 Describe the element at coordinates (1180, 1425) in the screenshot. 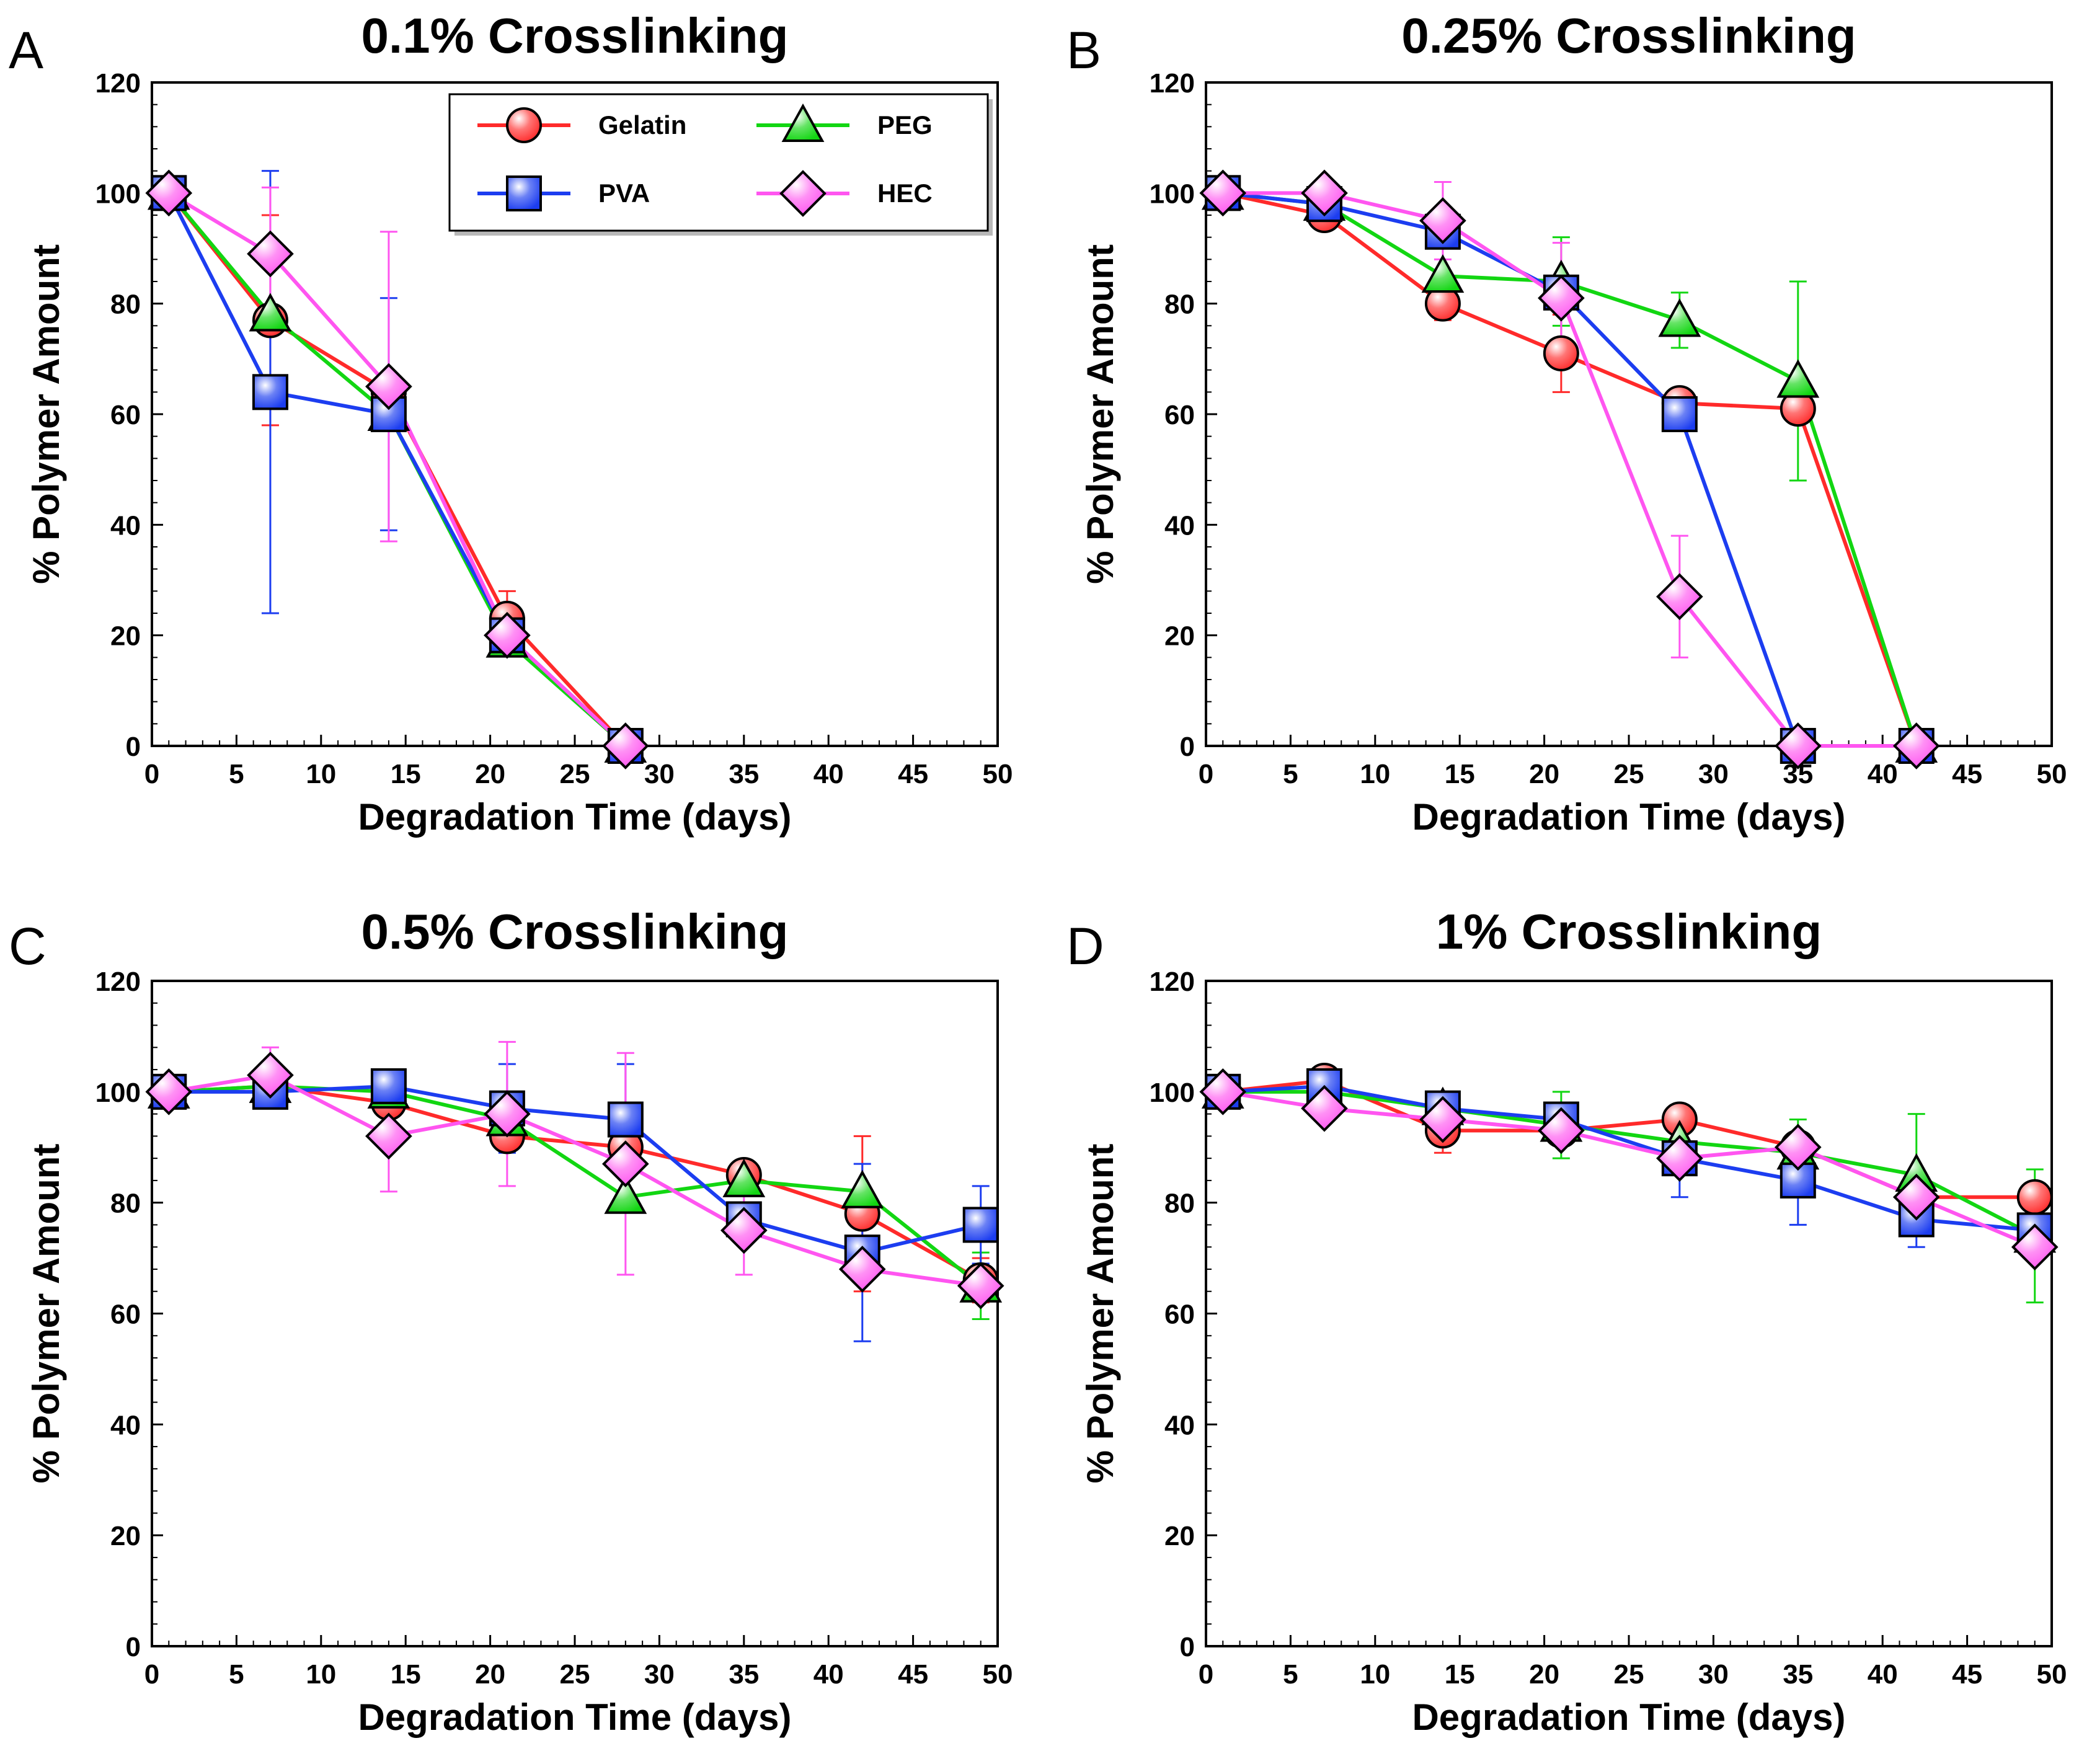

I see `y-tick-label: 40` at that location.